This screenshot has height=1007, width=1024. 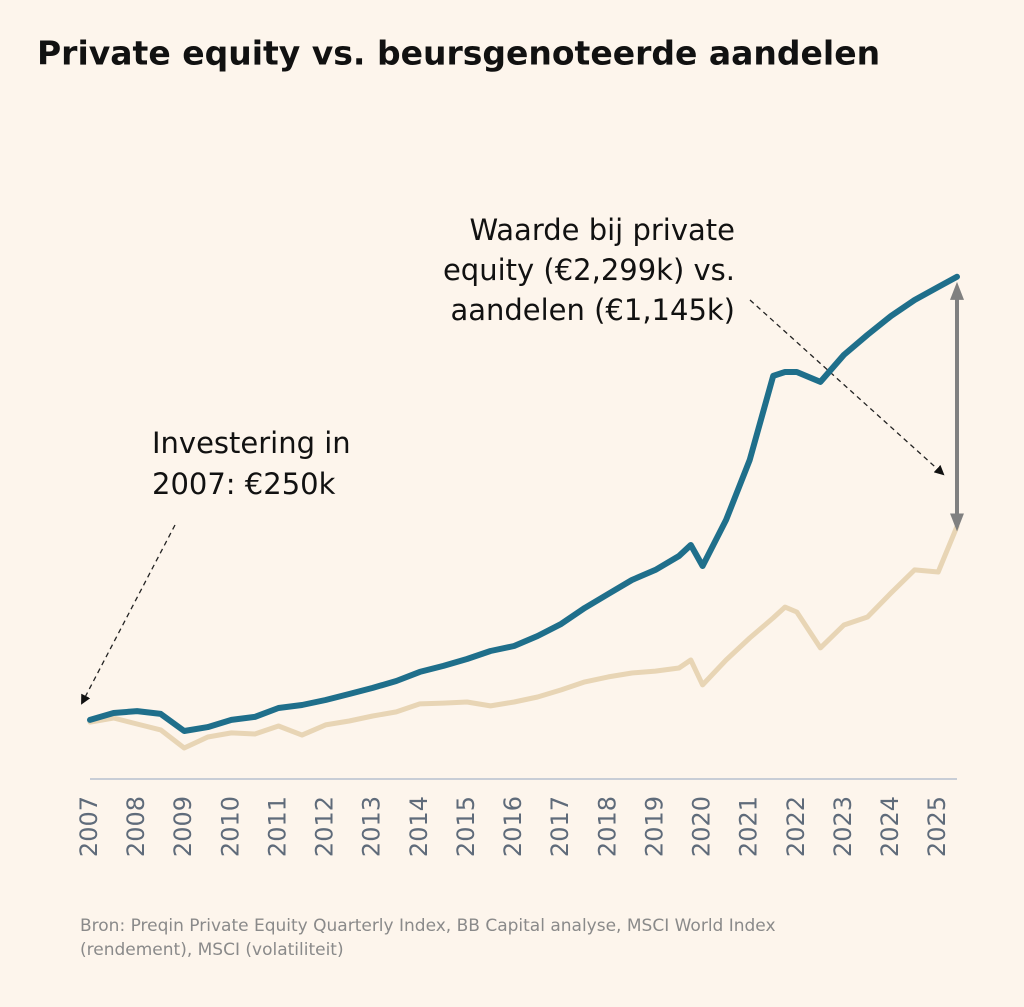 What do you see at coordinates (212, 950) in the screenshot?
I see `source-note: (rendement), MSCI (volatiliteit)` at bounding box center [212, 950].